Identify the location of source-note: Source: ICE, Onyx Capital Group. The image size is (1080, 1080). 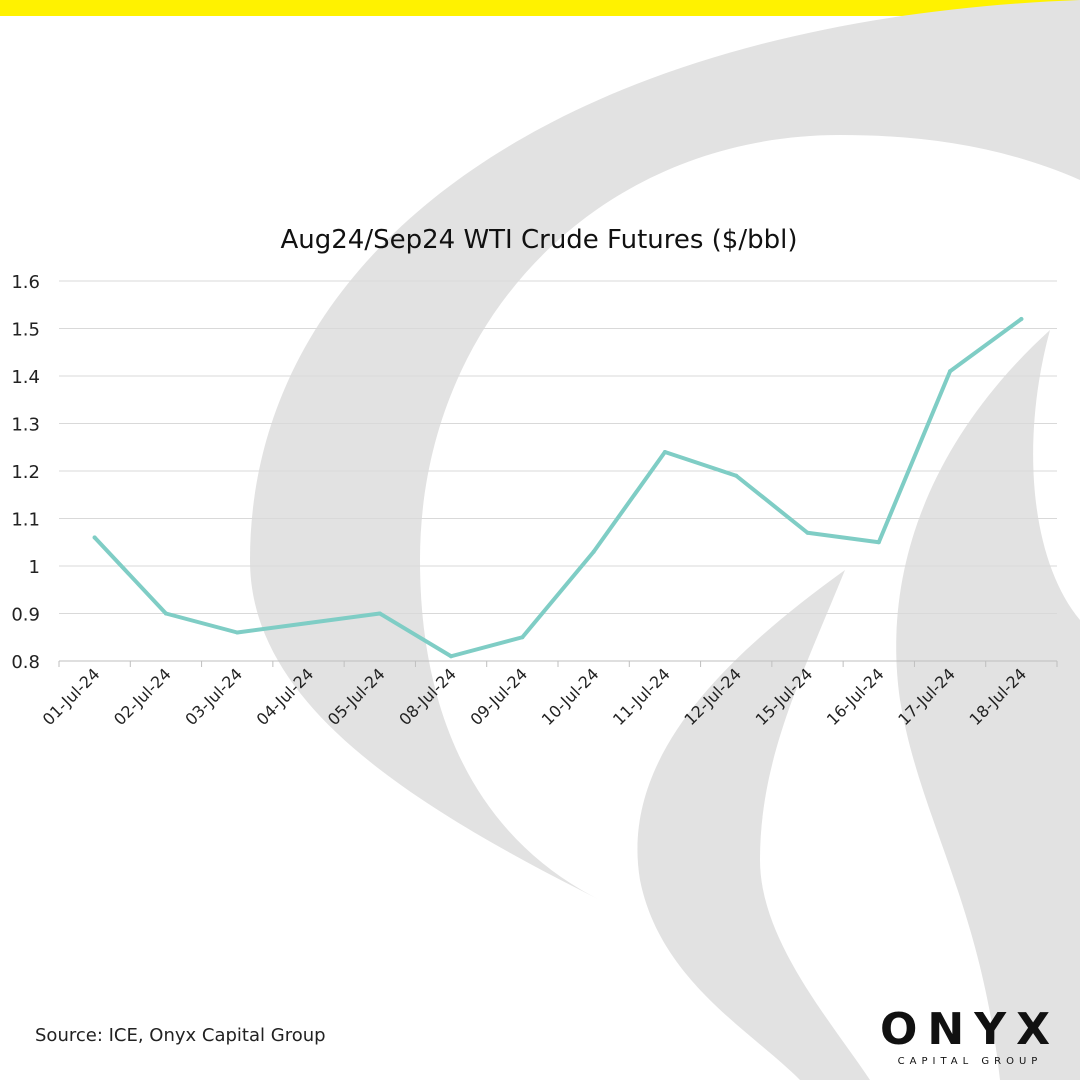
(180, 1035).